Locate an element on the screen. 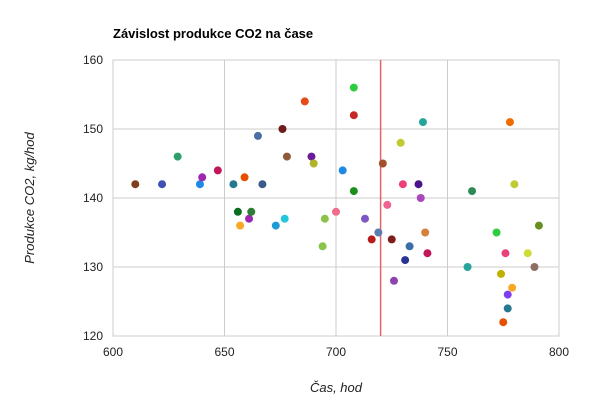 The height and width of the screenshot is (401, 602). x-tick-label: 650 is located at coordinates (224, 352).